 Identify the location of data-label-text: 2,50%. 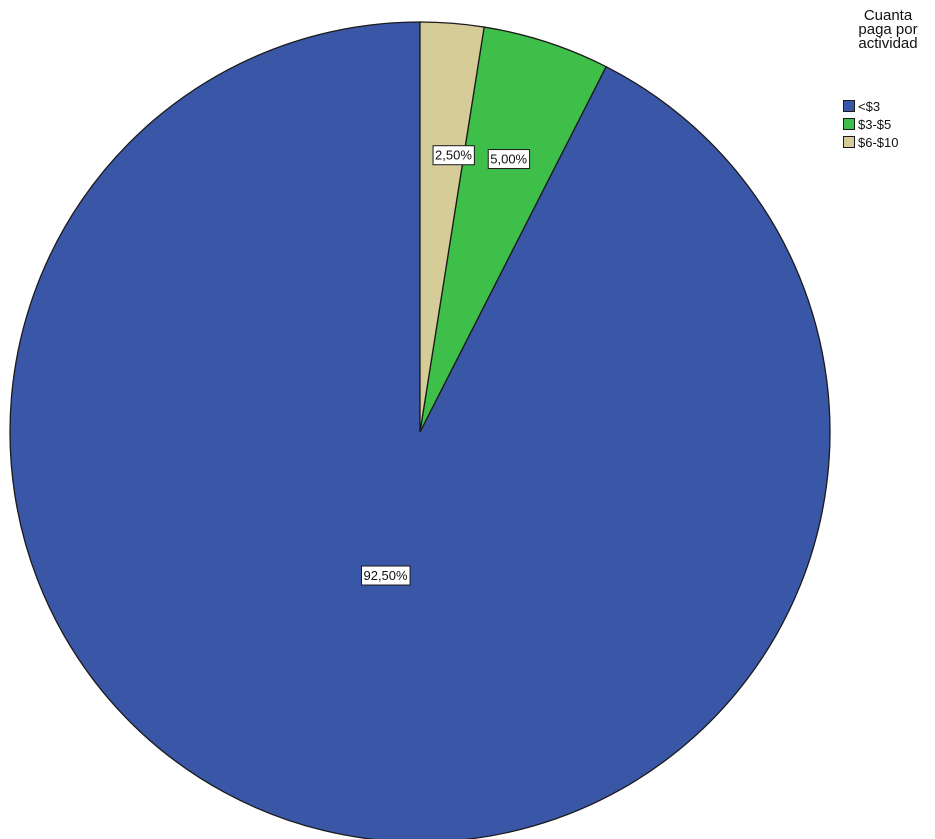
(453, 155).